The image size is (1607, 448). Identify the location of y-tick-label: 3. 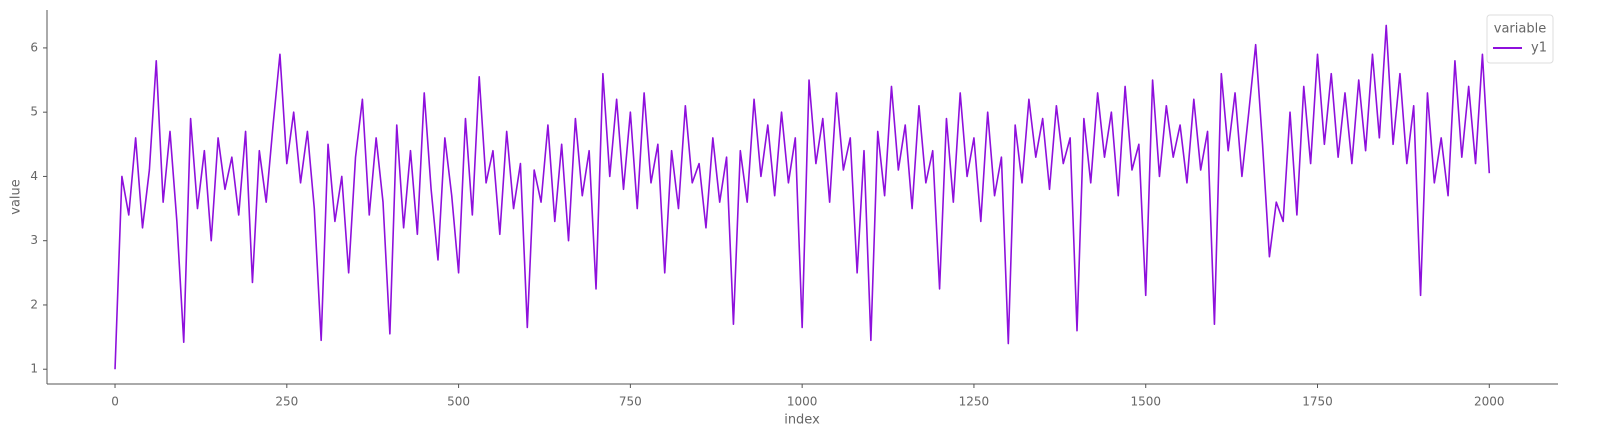
(34, 240).